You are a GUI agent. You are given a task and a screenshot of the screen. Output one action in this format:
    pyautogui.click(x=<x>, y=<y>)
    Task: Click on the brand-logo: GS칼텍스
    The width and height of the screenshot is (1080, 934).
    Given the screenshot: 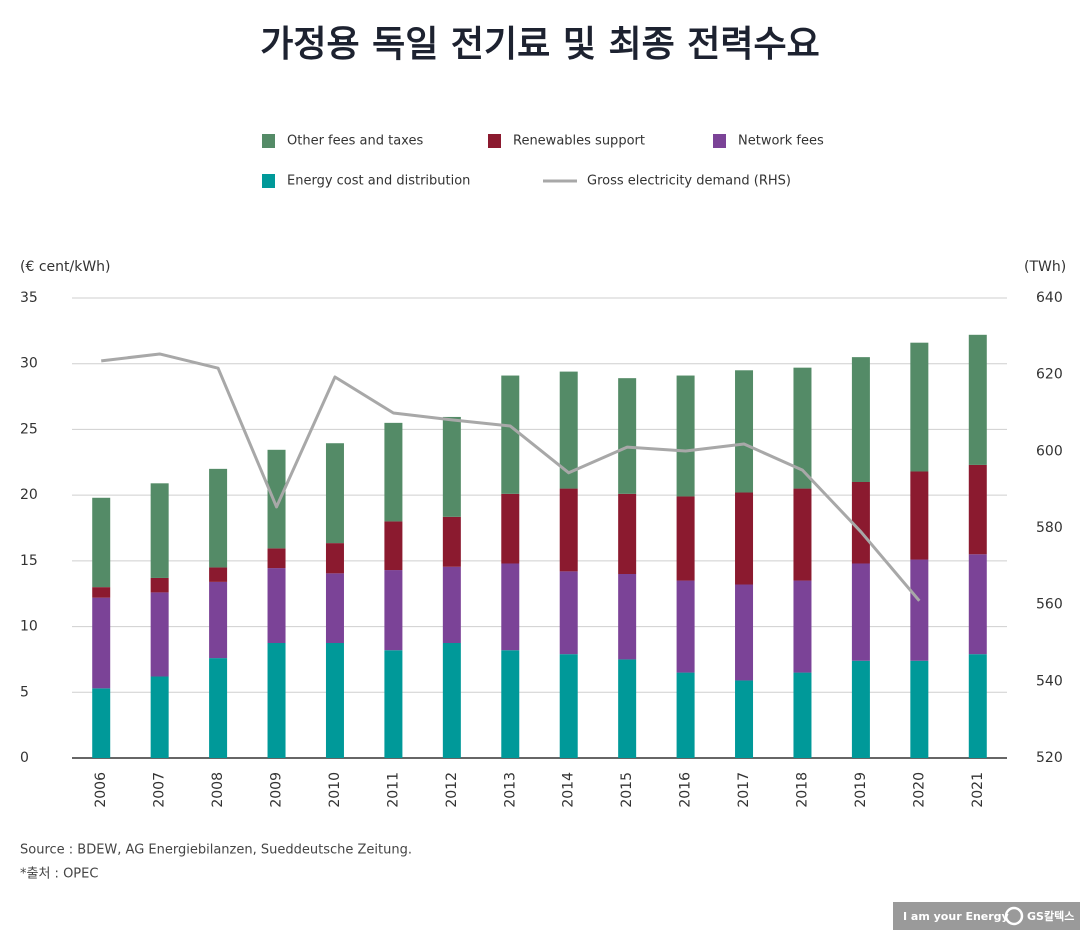 What is the action you would take?
    pyautogui.click(x=1050, y=916)
    